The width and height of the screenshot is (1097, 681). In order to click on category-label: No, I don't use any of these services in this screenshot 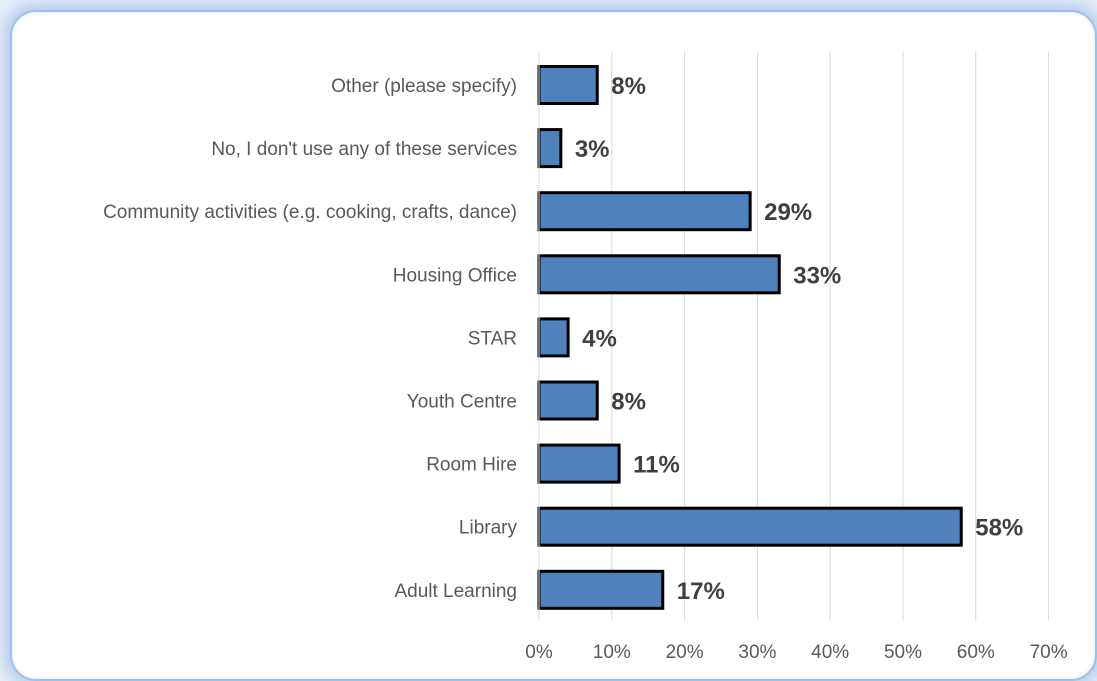, I will do `click(364, 149)`.